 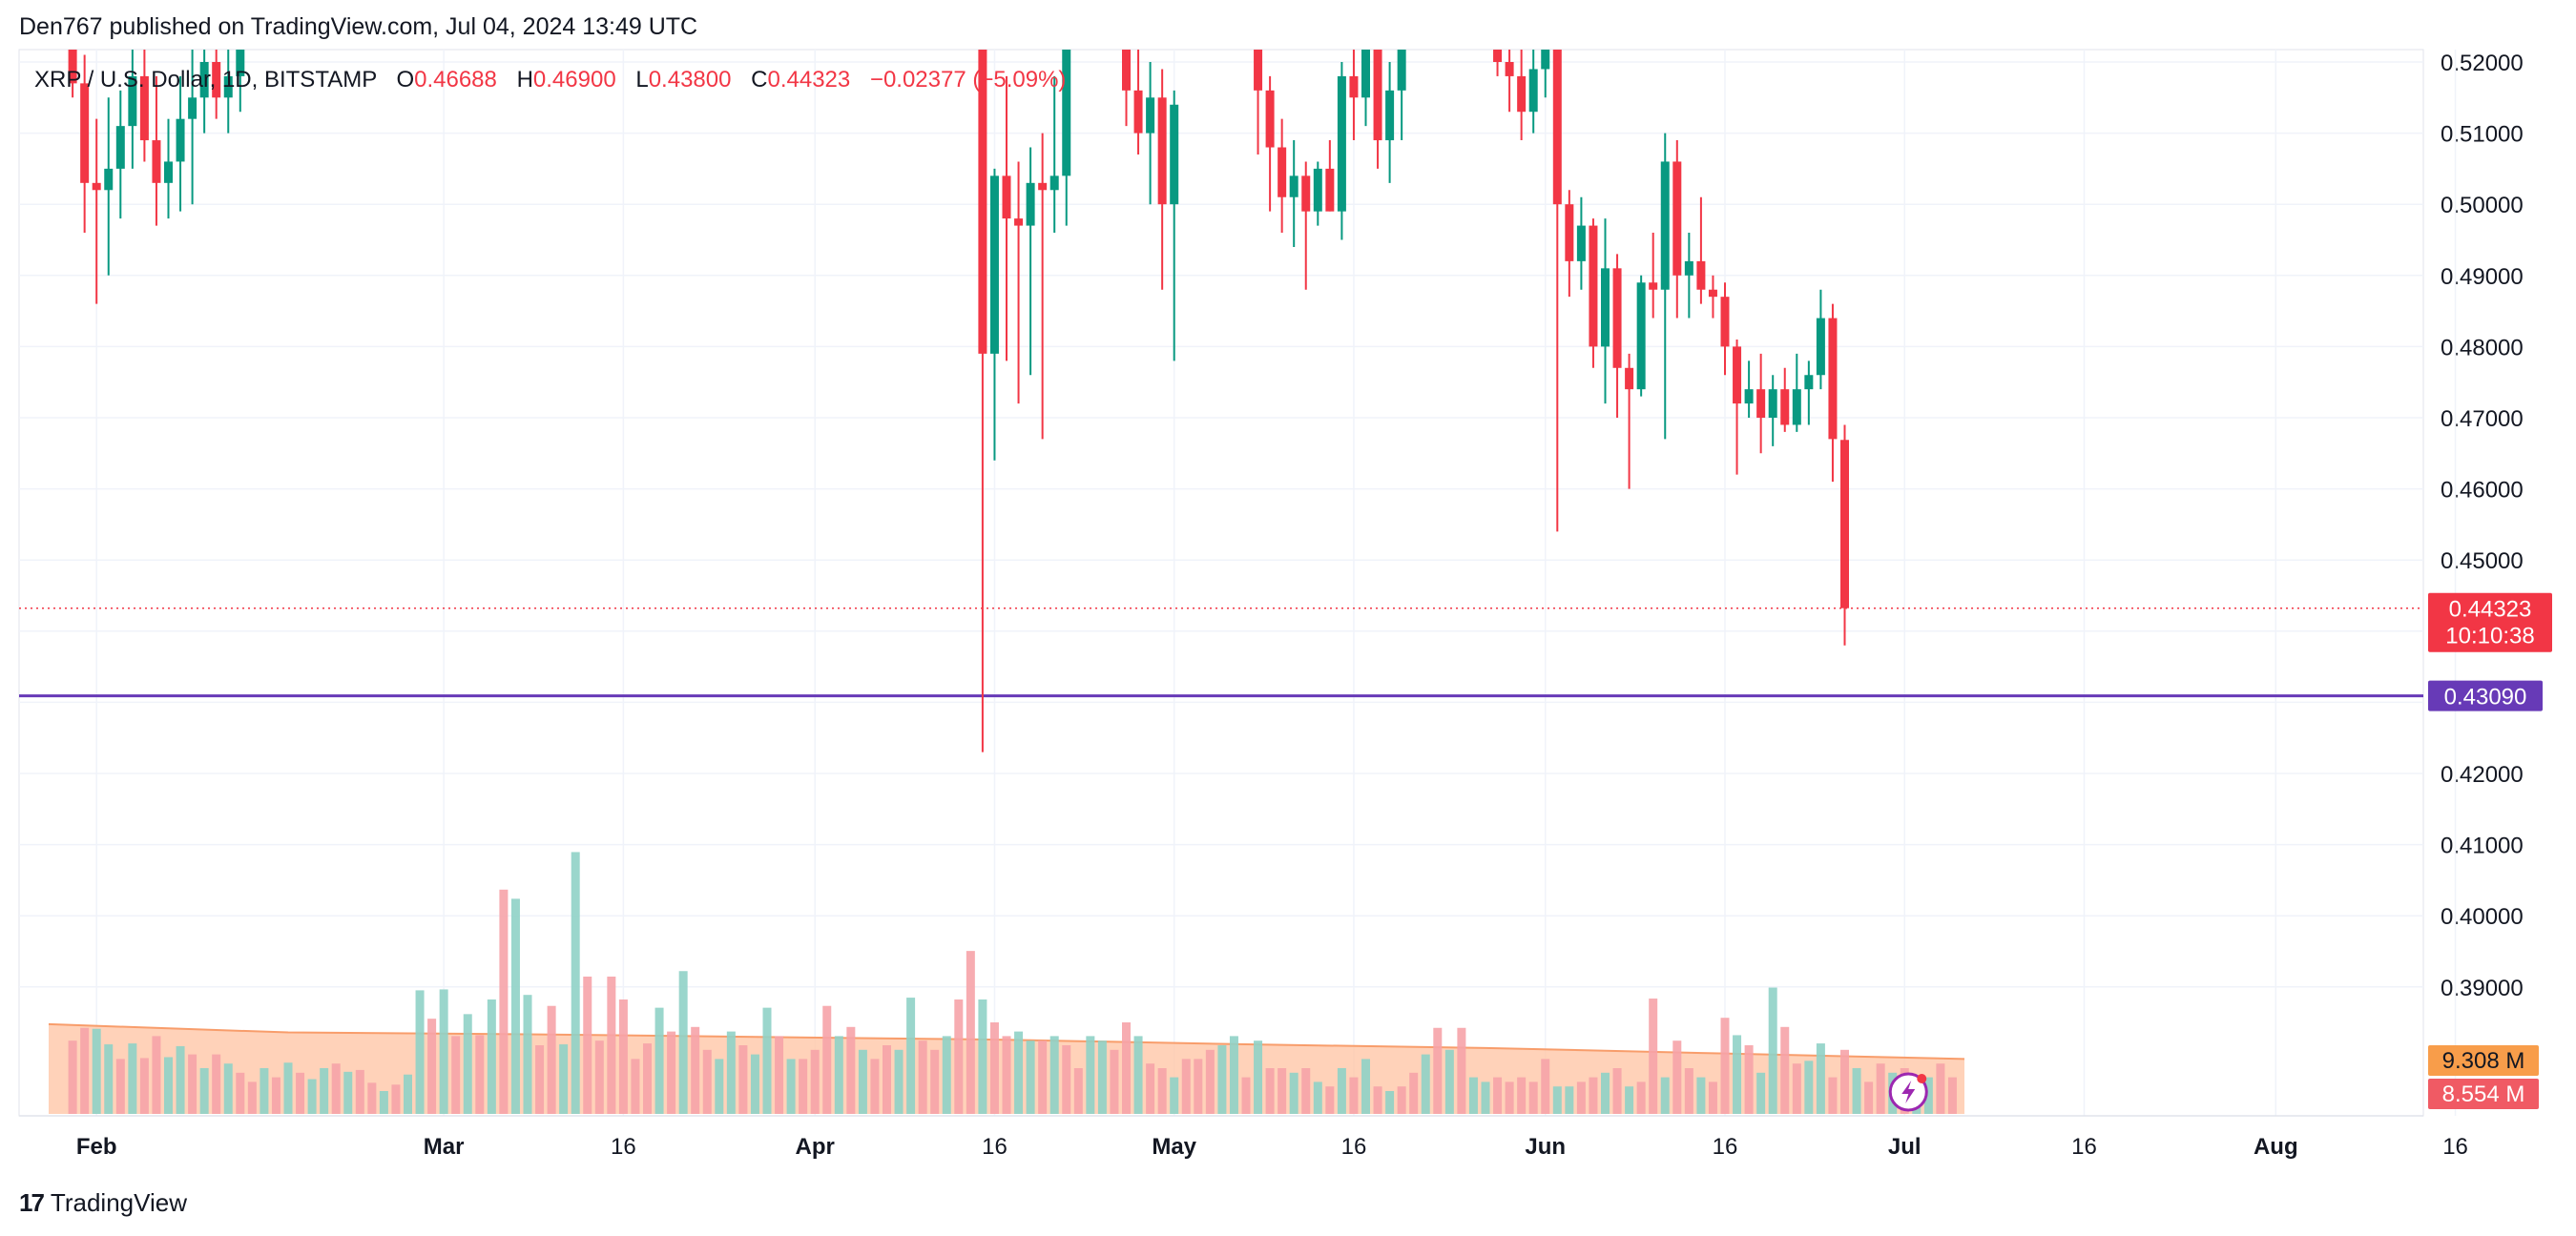 I want to click on level-price-tag, so click(x=2485, y=695).